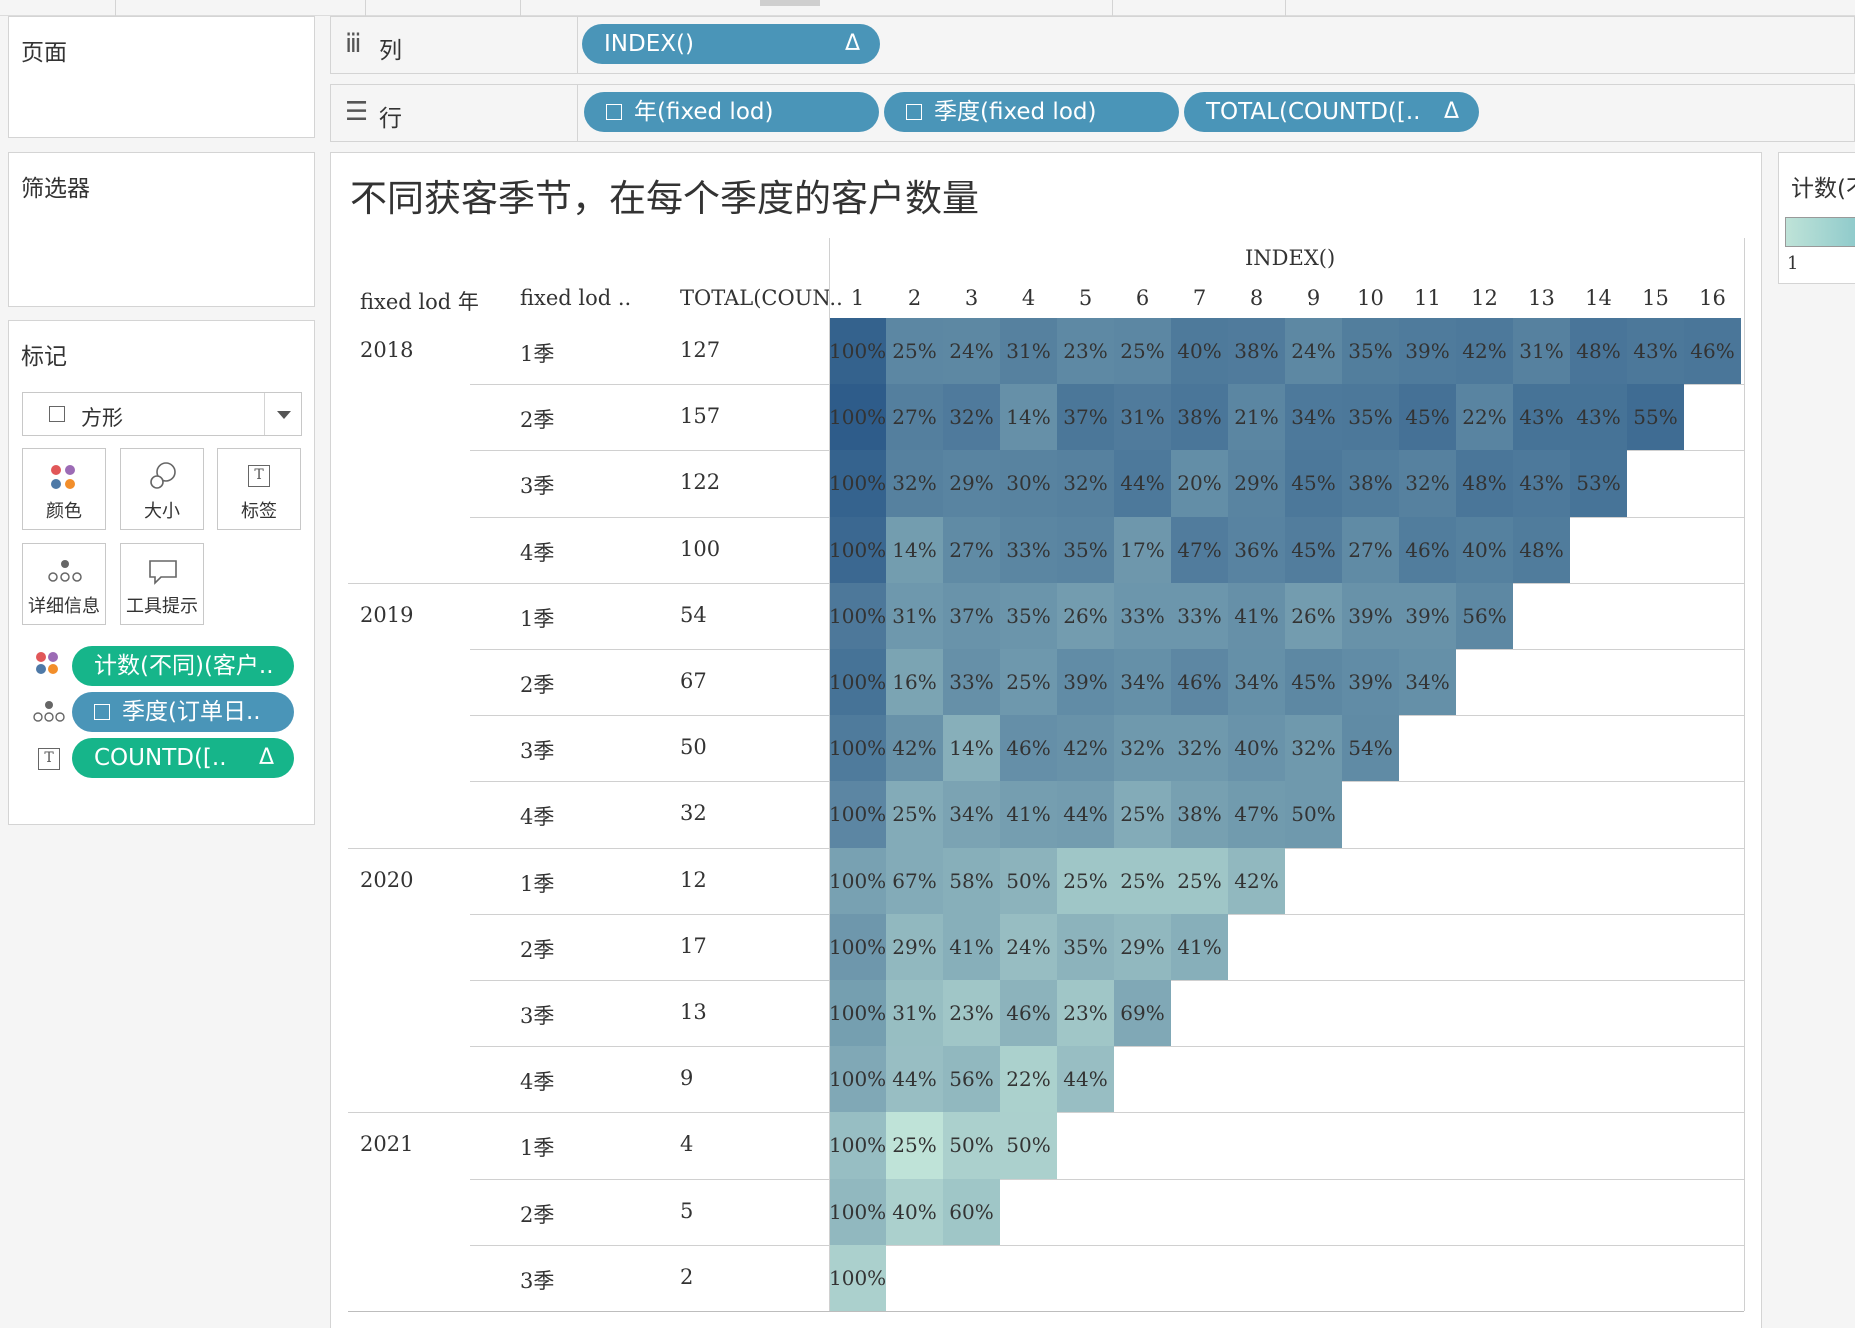 The height and width of the screenshot is (1328, 1855). Describe the element at coordinates (971, 549) in the screenshot. I see `heatmap-cell: 27%` at that location.